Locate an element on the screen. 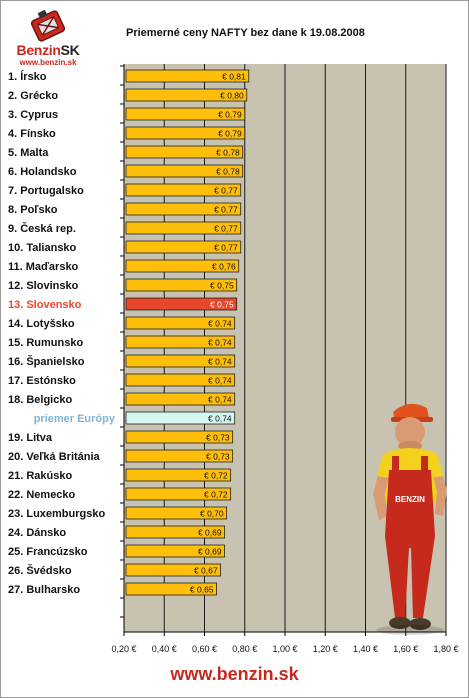 Image resolution: width=469 pixels, height=698 pixels. category-label: 19. Litva is located at coordinates (30, 438).